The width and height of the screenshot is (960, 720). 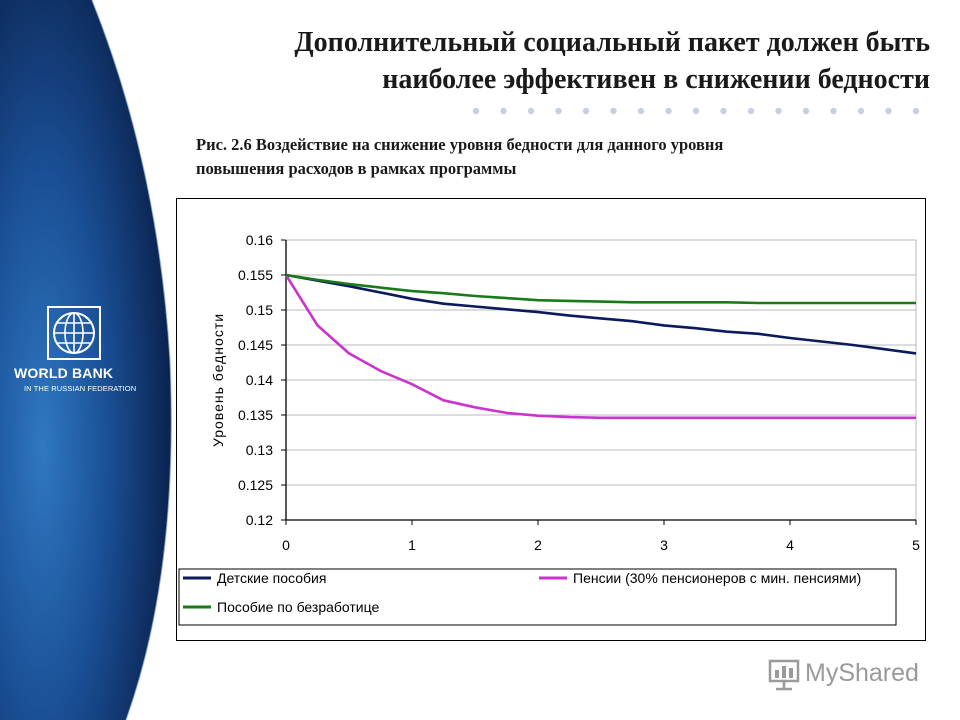 I want to click on presentation-icon, so click(x=784, y=675).